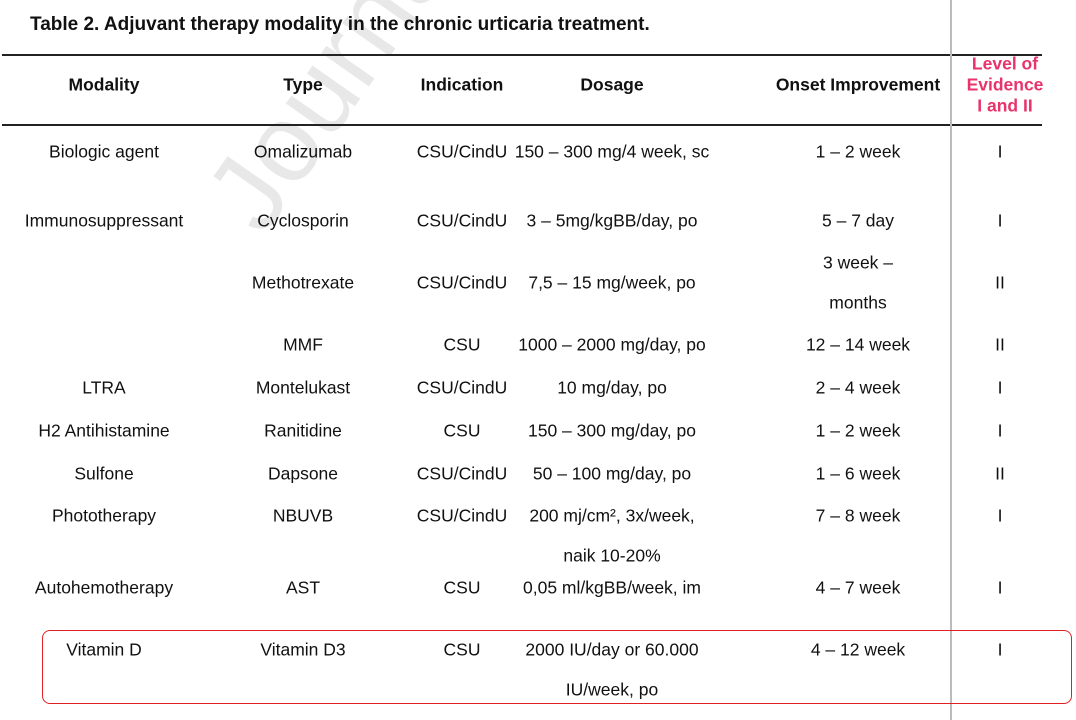  What do you see at coordinates (303, 151) in the screenshot?
I see `cell-type: Omalizumab` at bounding box center [303, 151].